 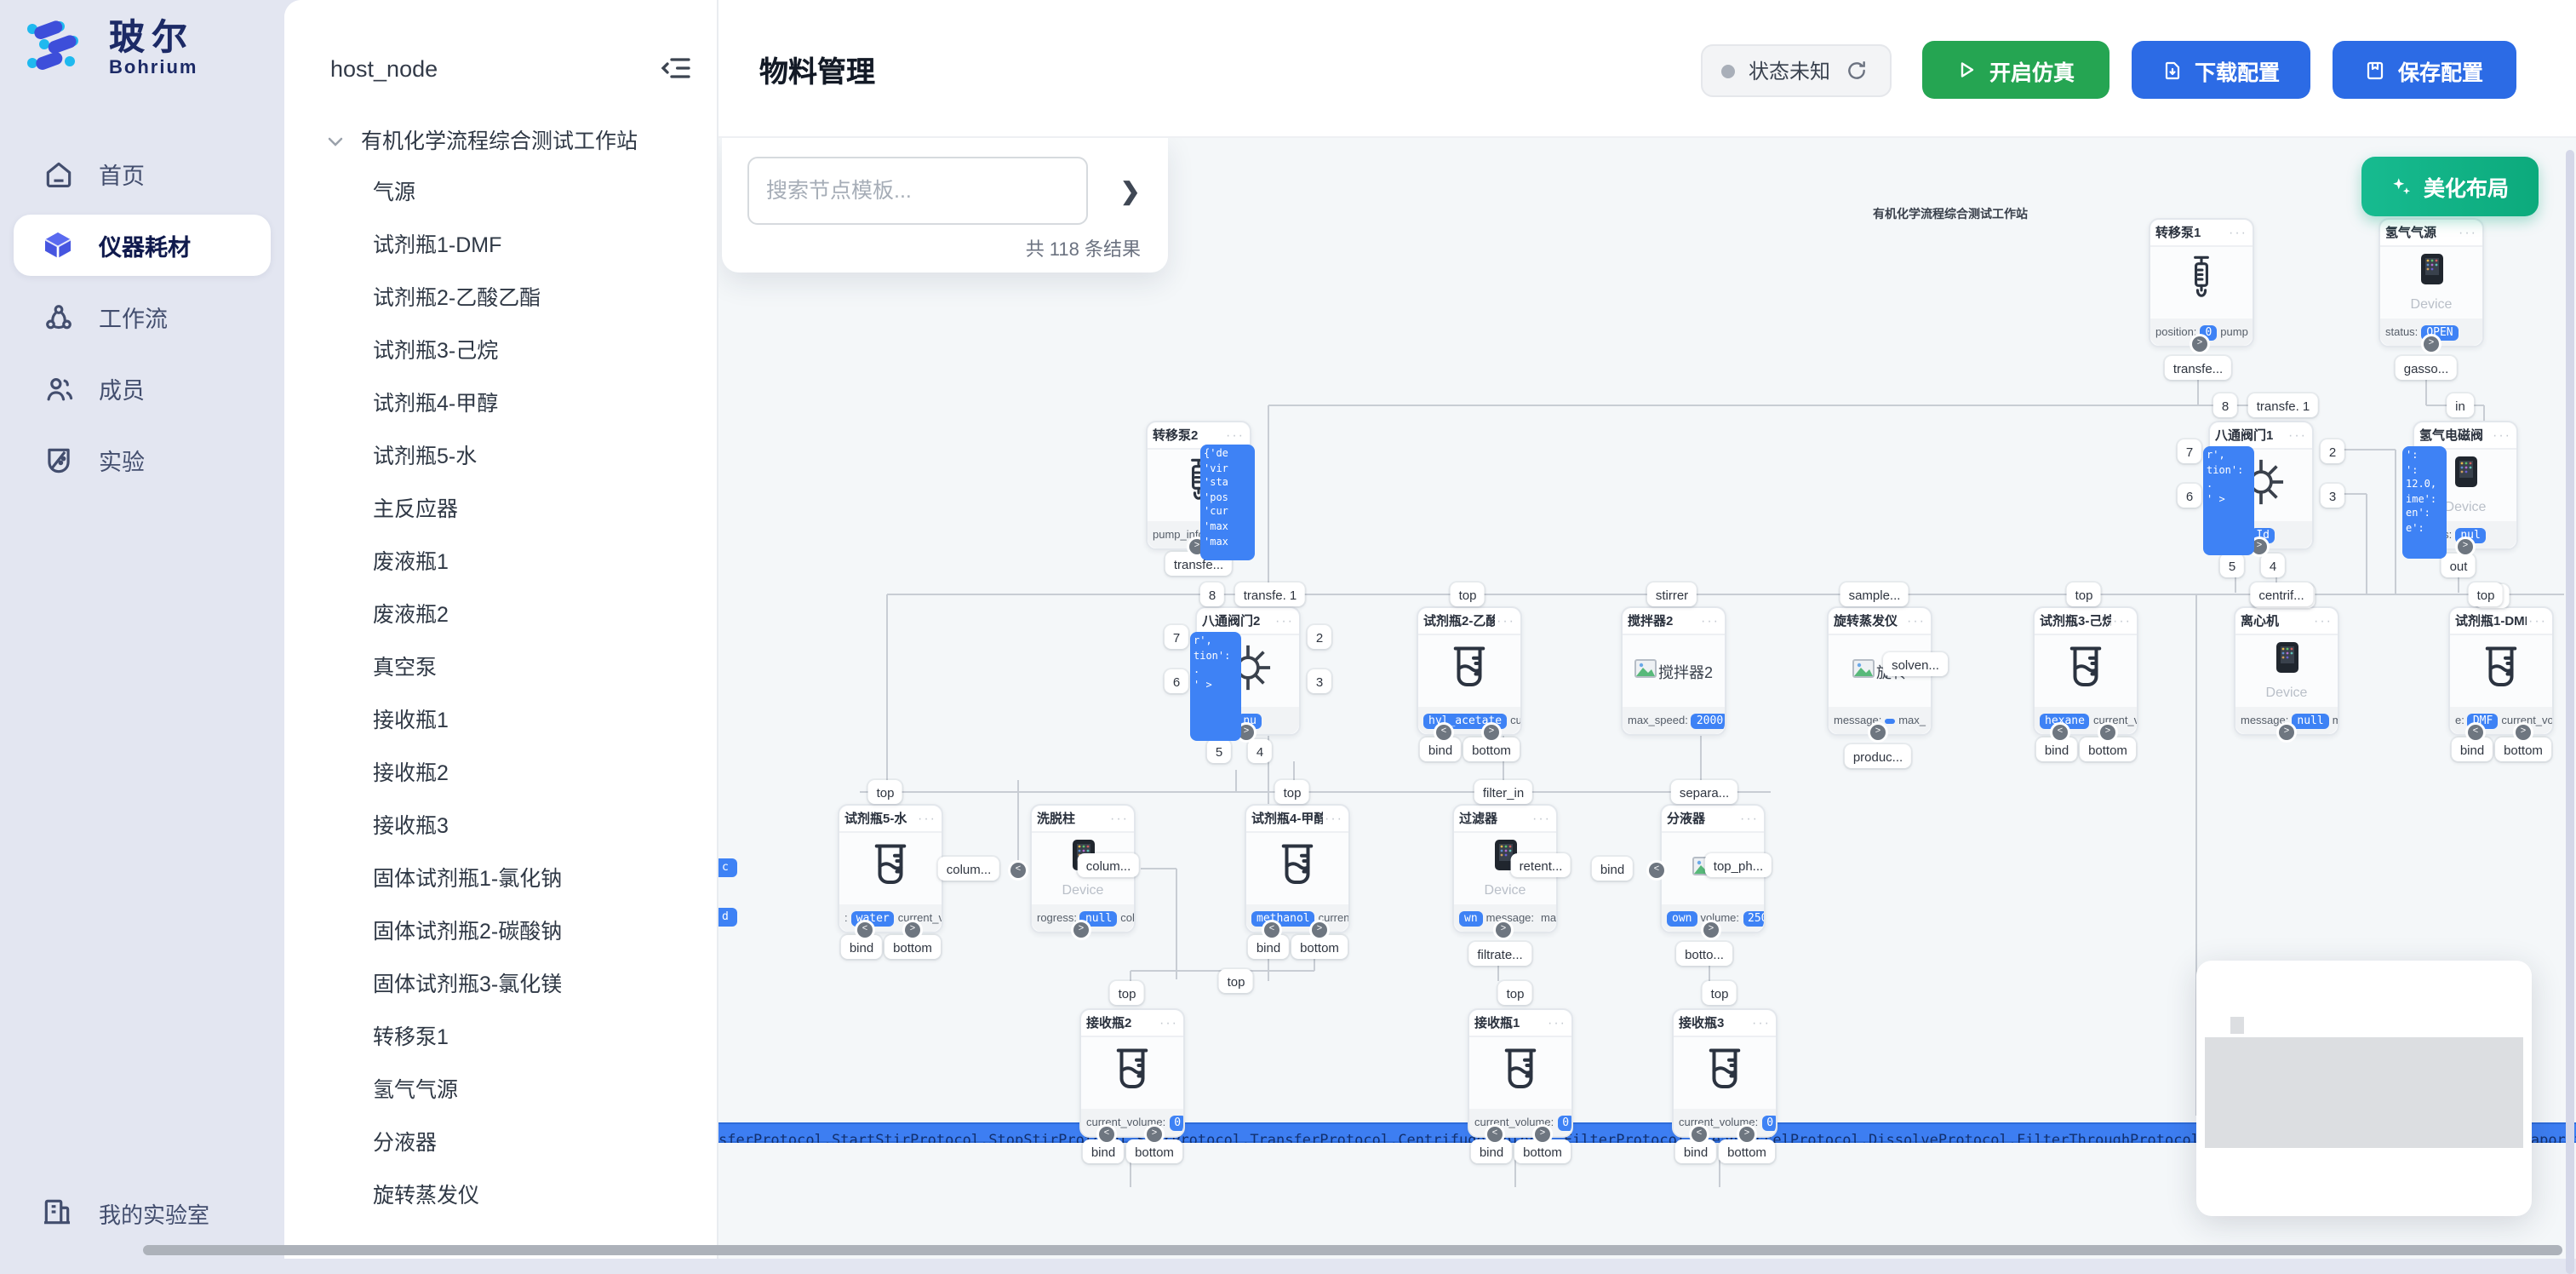 What do you see at coordinates (2085, 671) in the screenshot?
I see `flow-node: 试剂瓶3-己烷 ··· hexane current_v` at bounding box center [2085, 671].